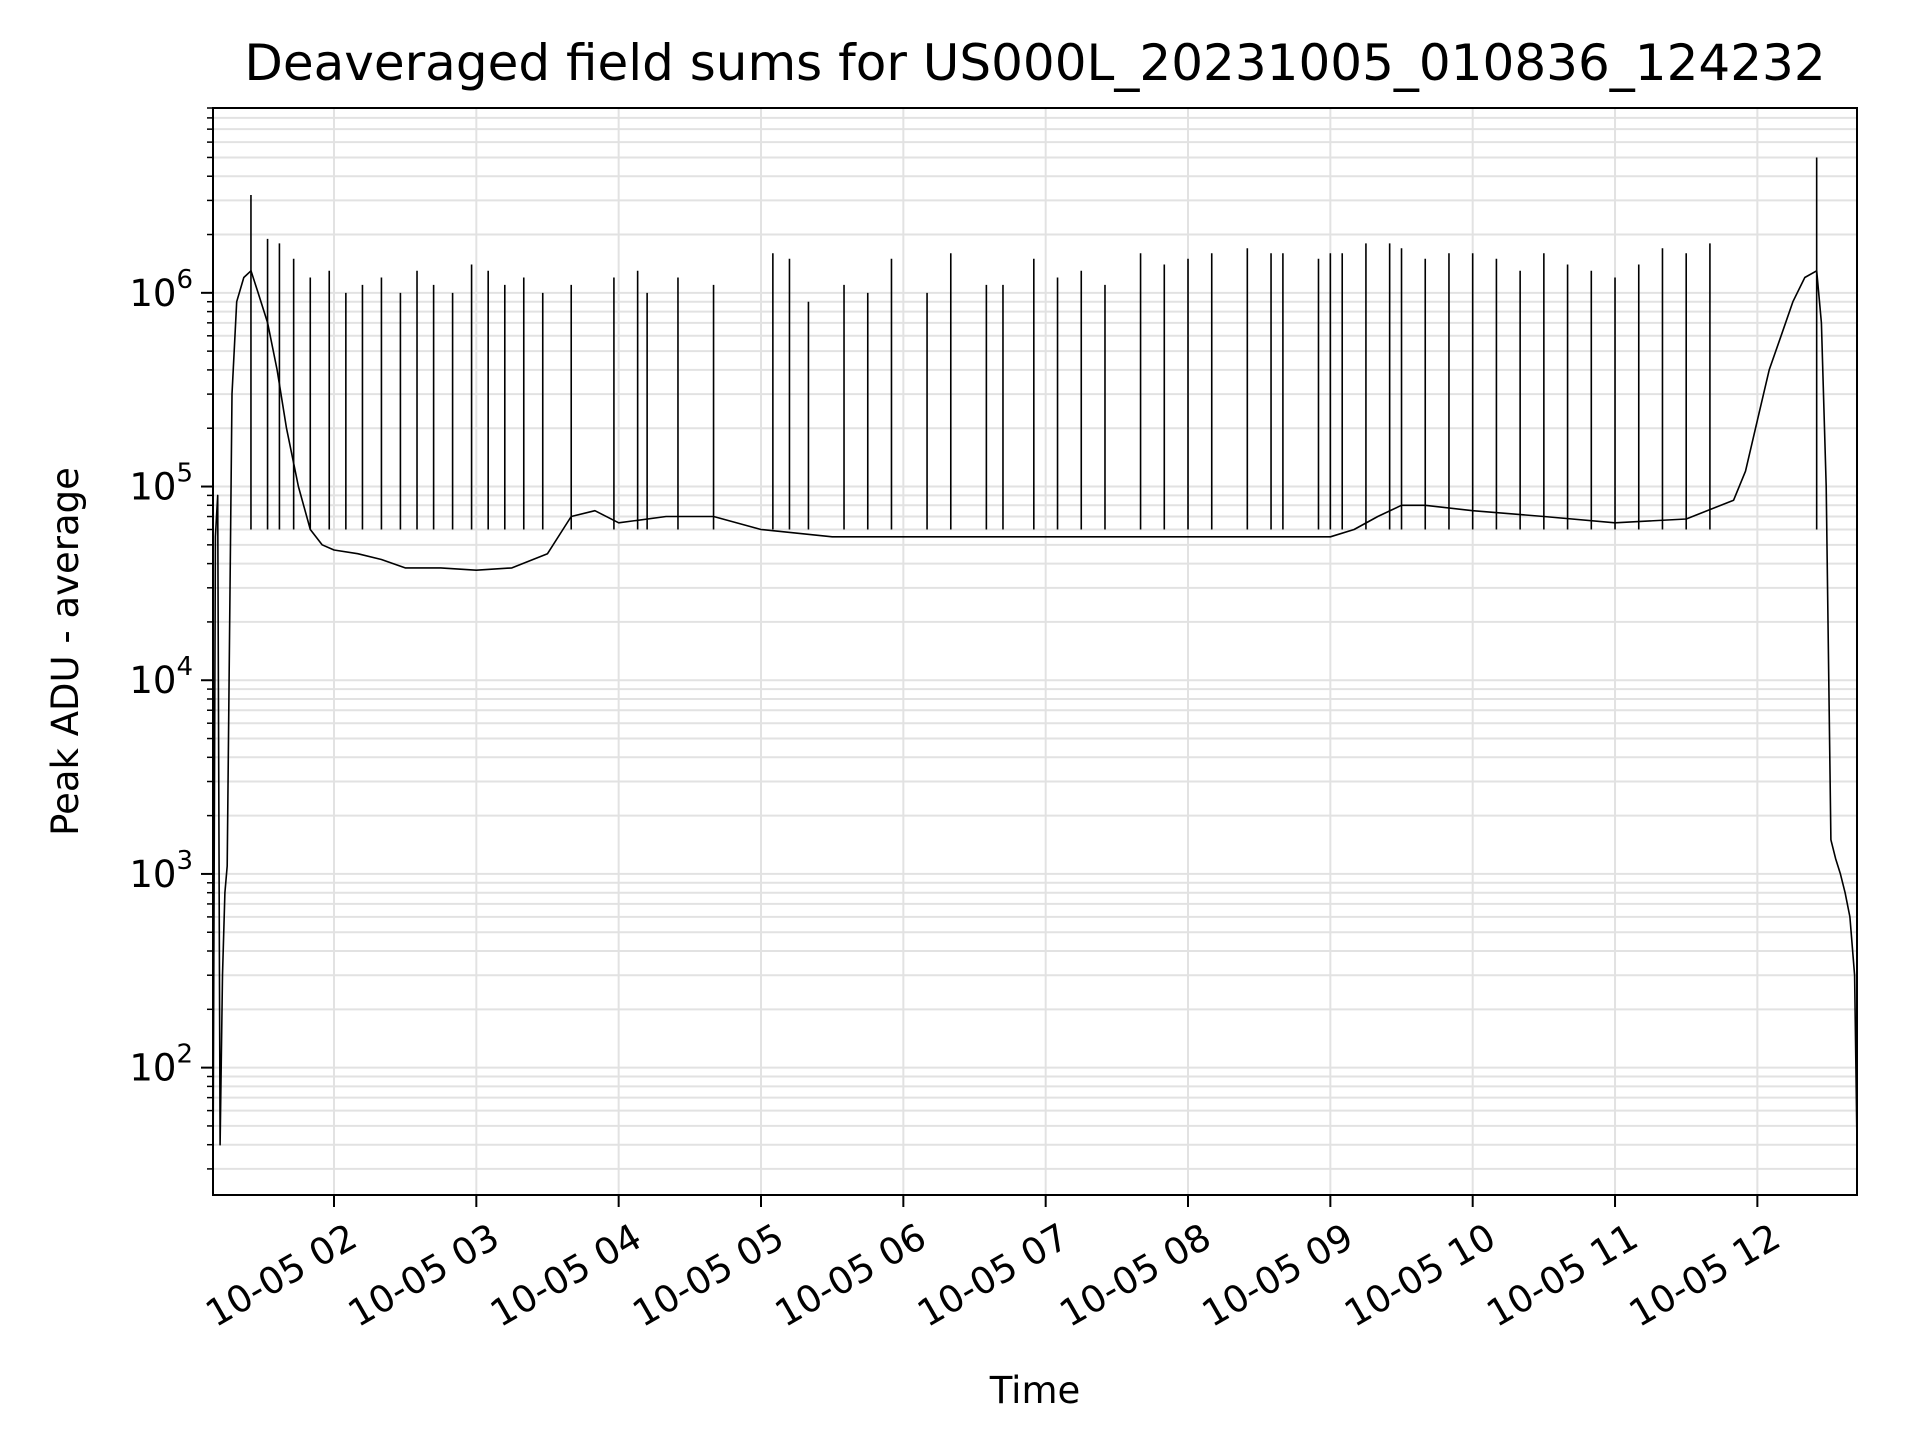 This screenshot has width=1920, height=1440. Describe the element at coordinates (65, 651) in the screenshot. I see `y-axis-label: Peak ADU - average` at that location.